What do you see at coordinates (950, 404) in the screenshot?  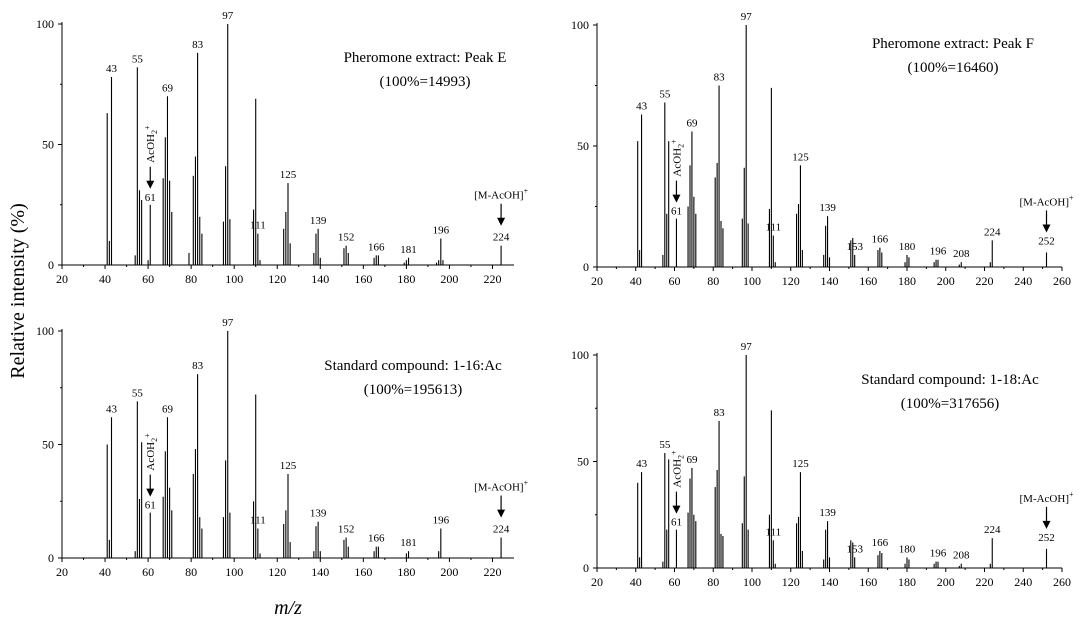 I see `panel-subtitle: (100%=317656)` at bounding box center [950, 404].